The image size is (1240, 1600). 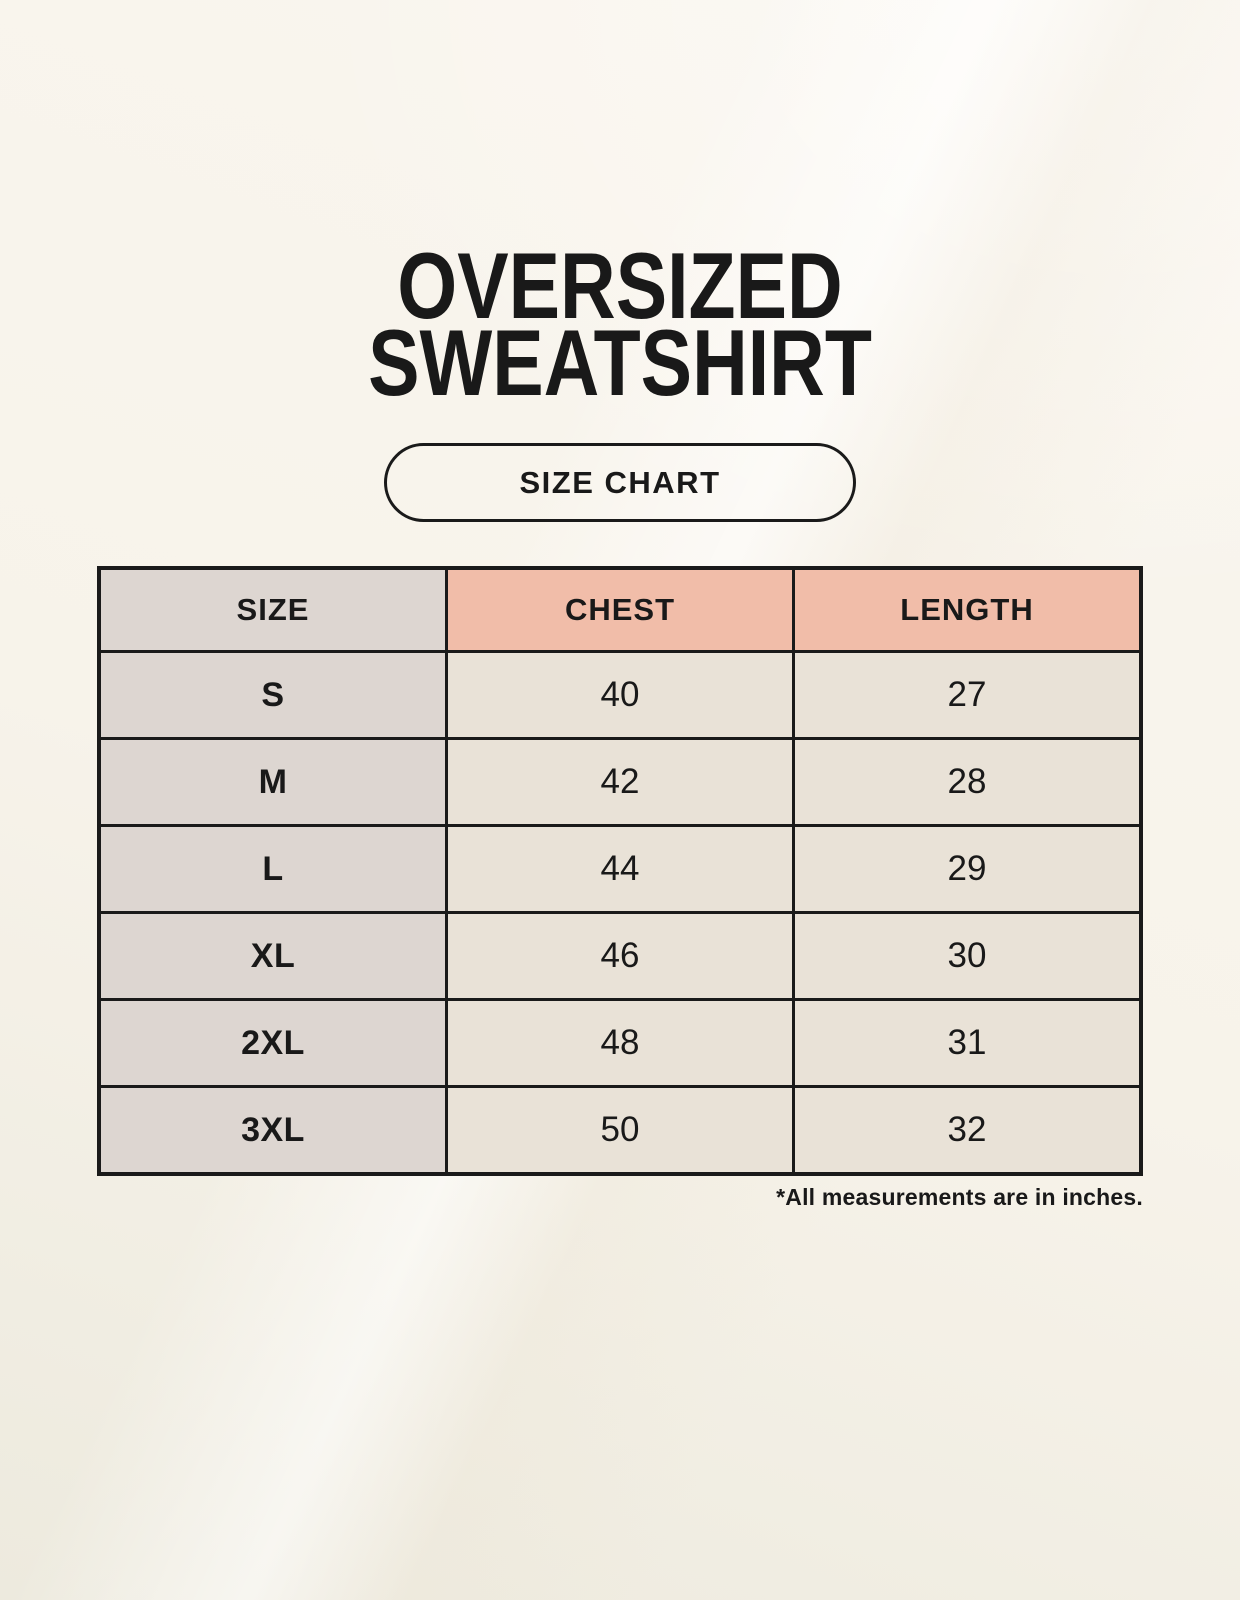 I want to click on page-title: OVERSIZED SWEATSHIRT, so click(x=620, y=324).